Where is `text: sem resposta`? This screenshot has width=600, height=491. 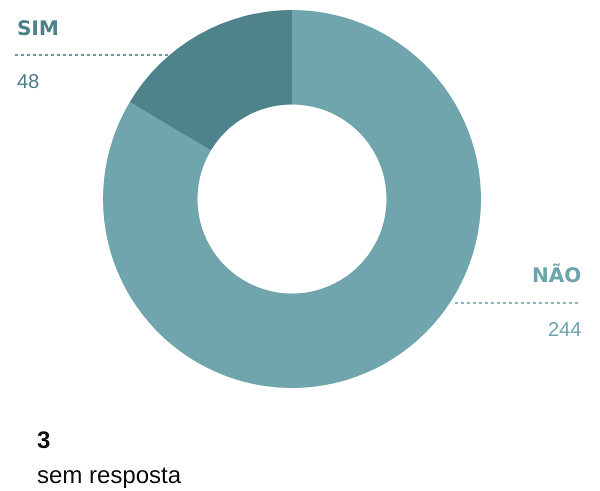
text: sem resposta is located at coordinates (109, 475).